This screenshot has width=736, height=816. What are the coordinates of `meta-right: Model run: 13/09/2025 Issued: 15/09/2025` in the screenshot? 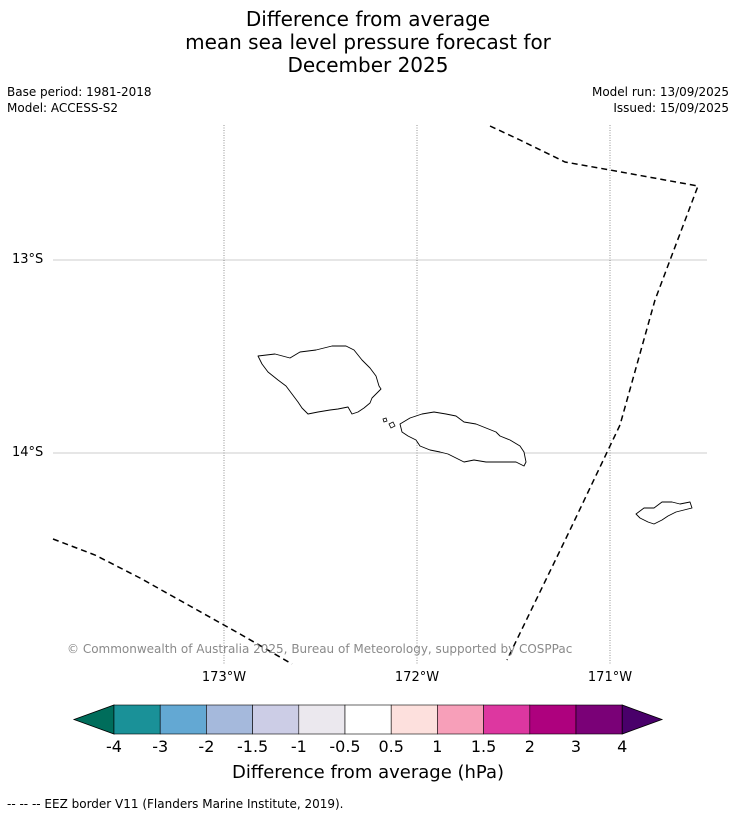 It's located at (660, 100).